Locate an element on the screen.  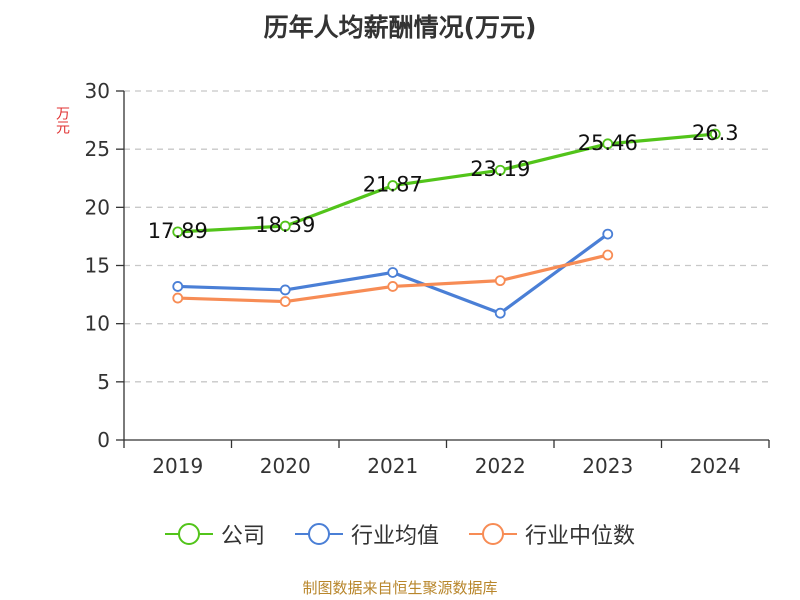
y-axis-label: 万元 is located at coordinates (62, 120).